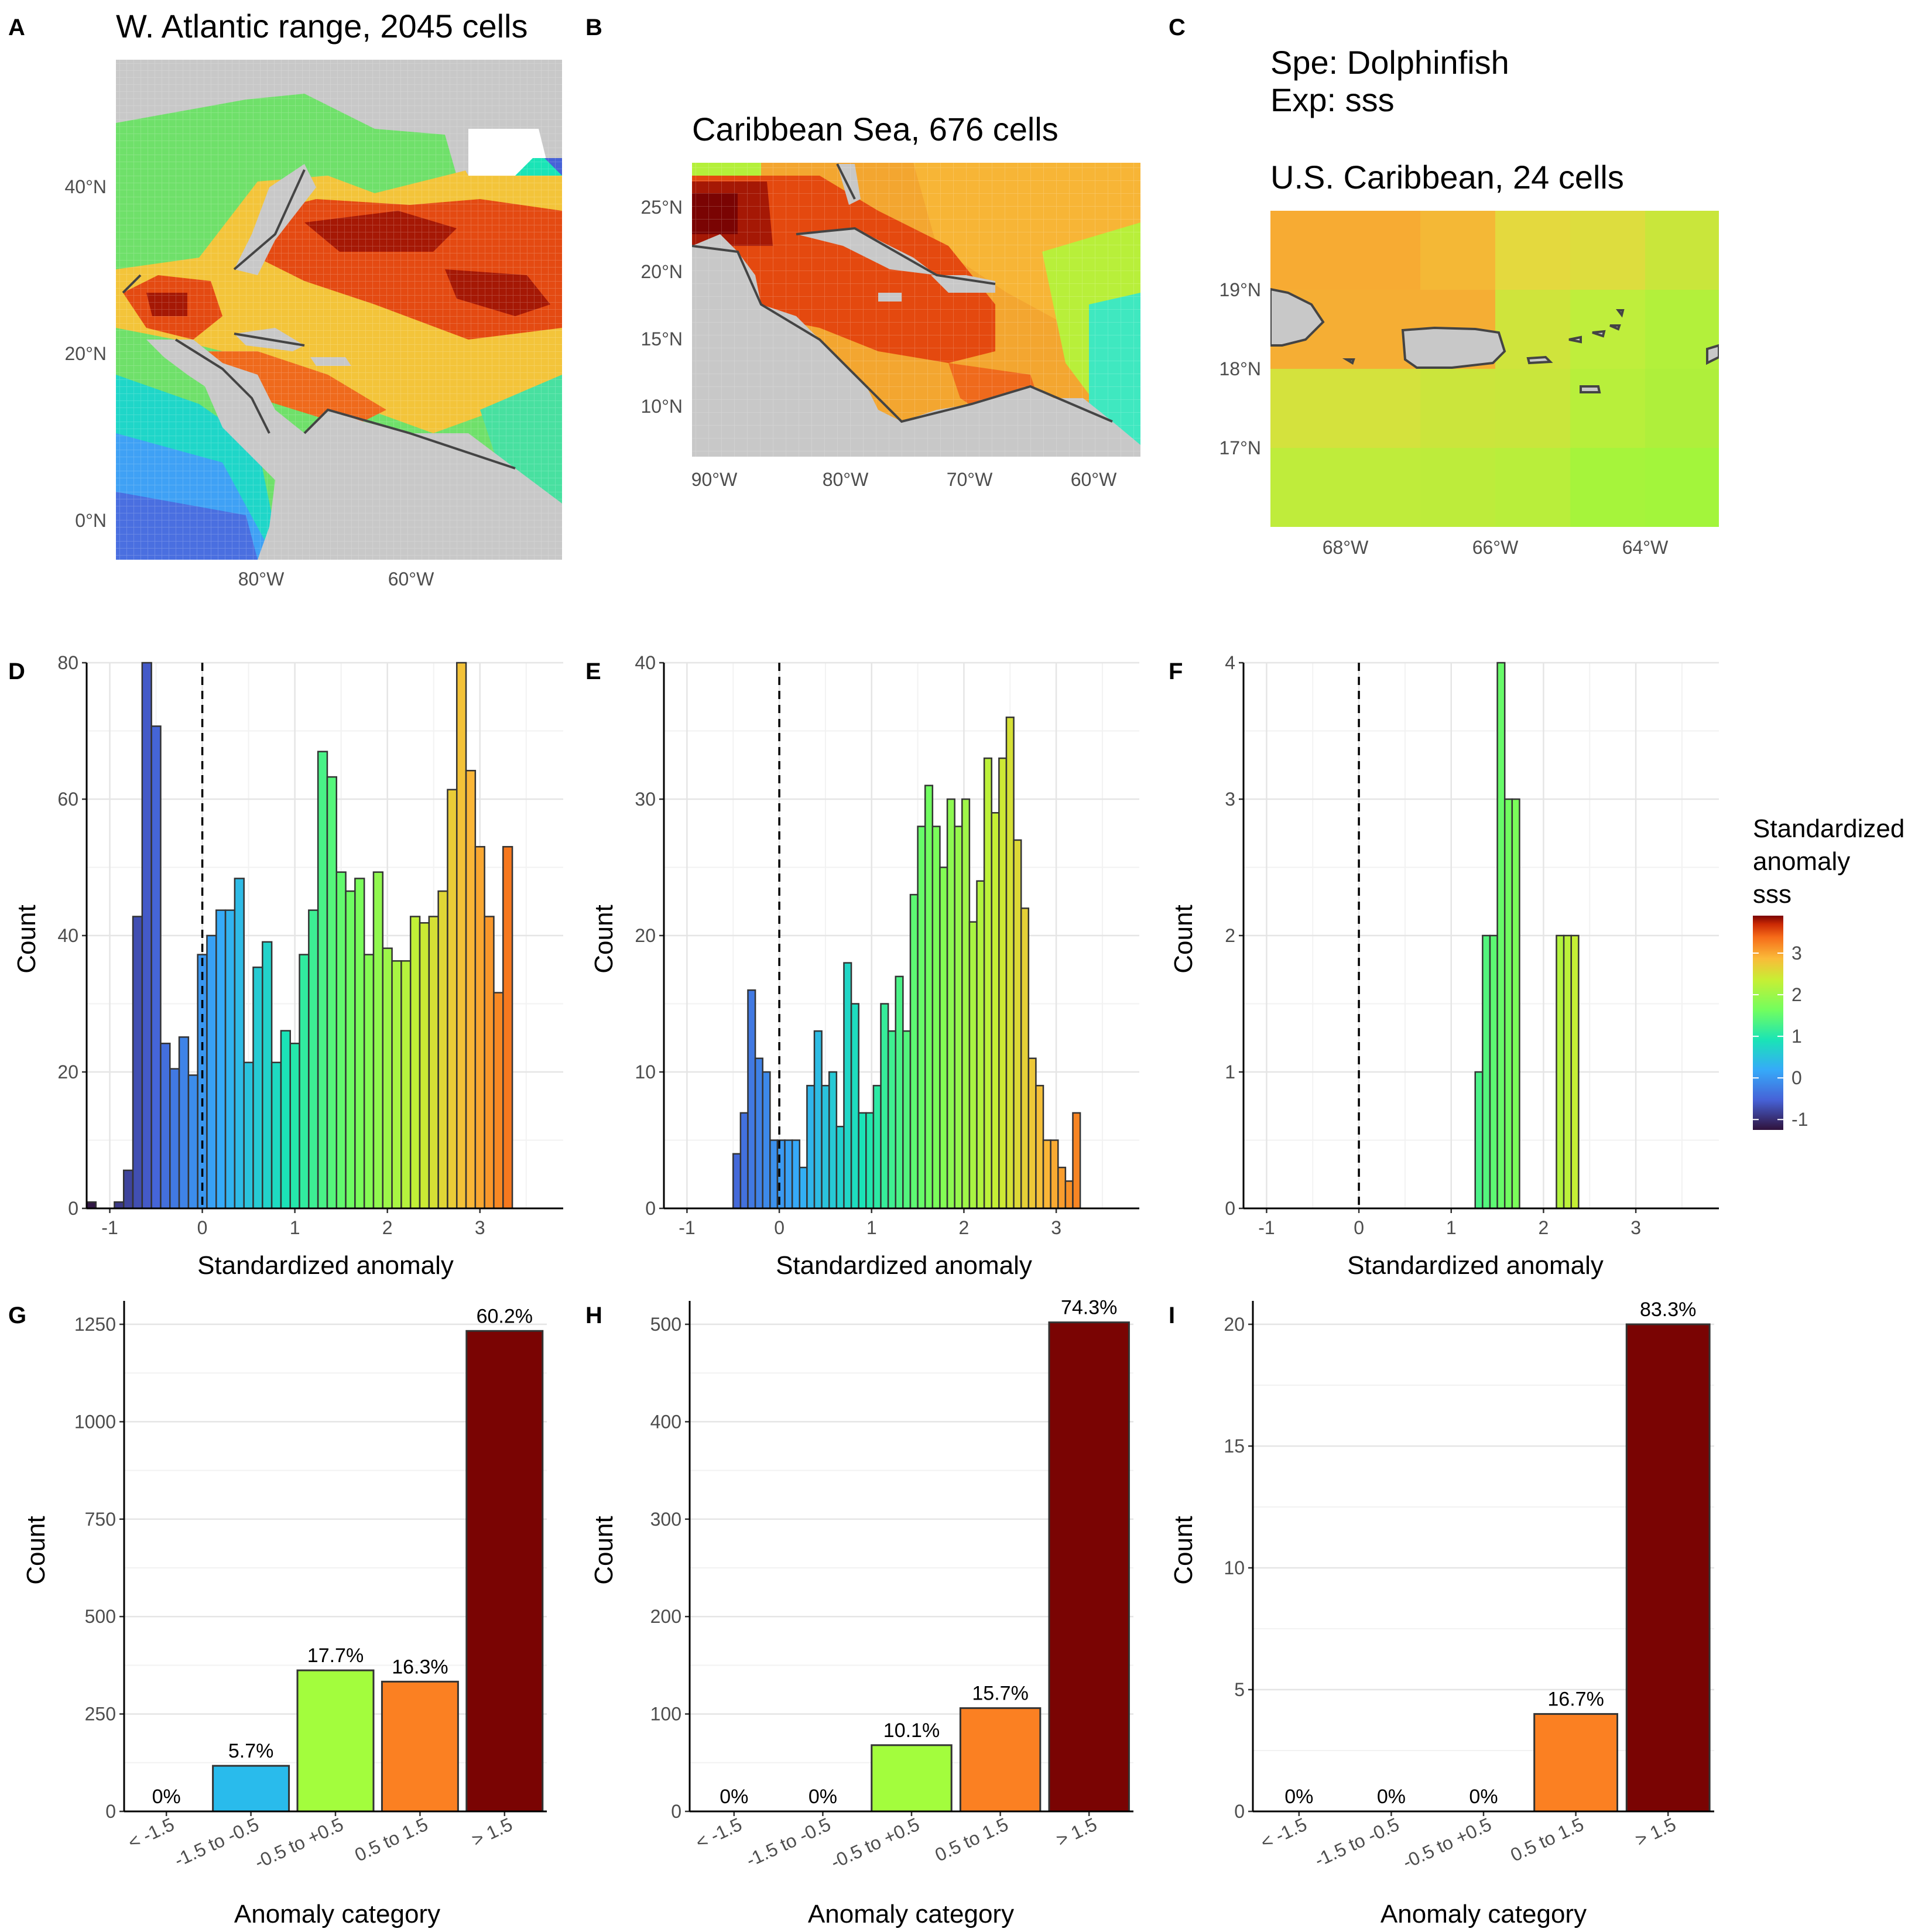 The image size is (1932, 1932). Describe the element at coordinates (67, 662) in the screenshot. I see `y-tick-label: 80` at that location.